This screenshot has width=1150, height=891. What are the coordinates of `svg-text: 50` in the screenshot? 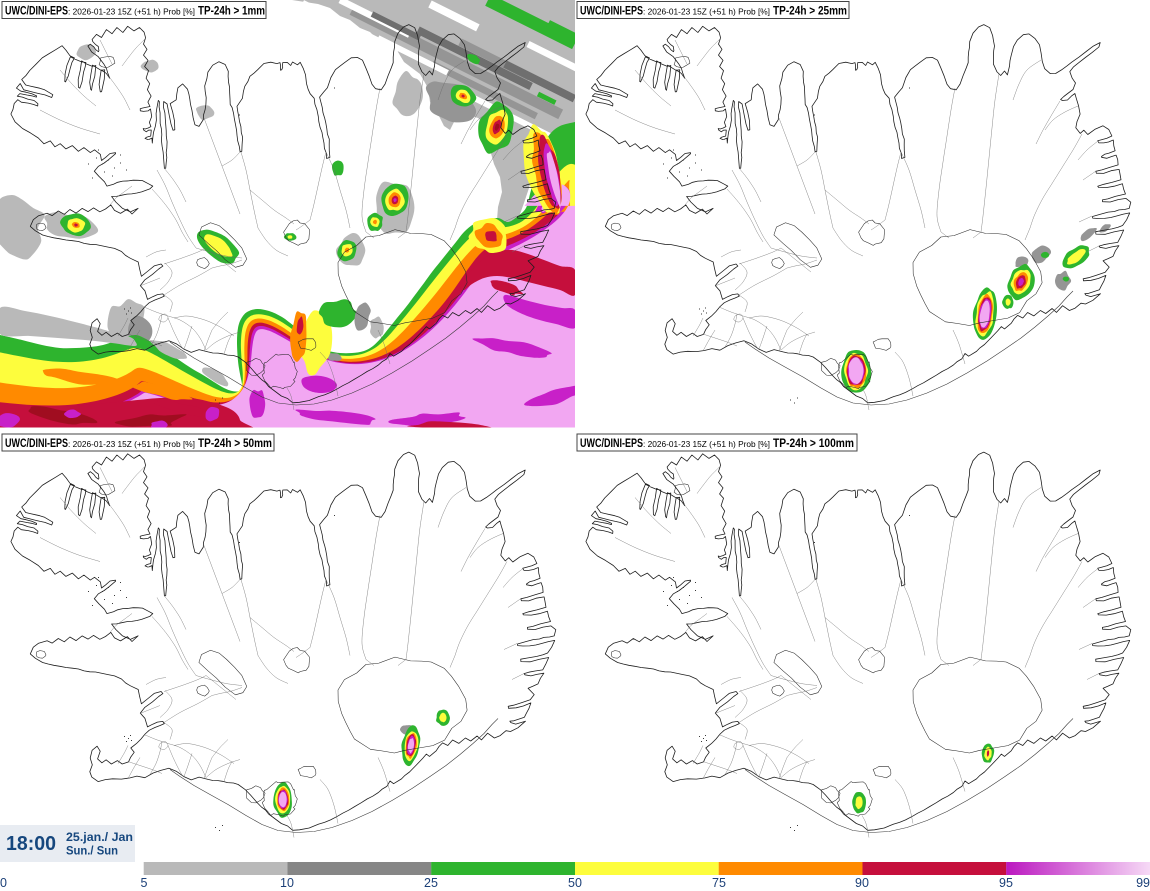 It's located at (575, 883).